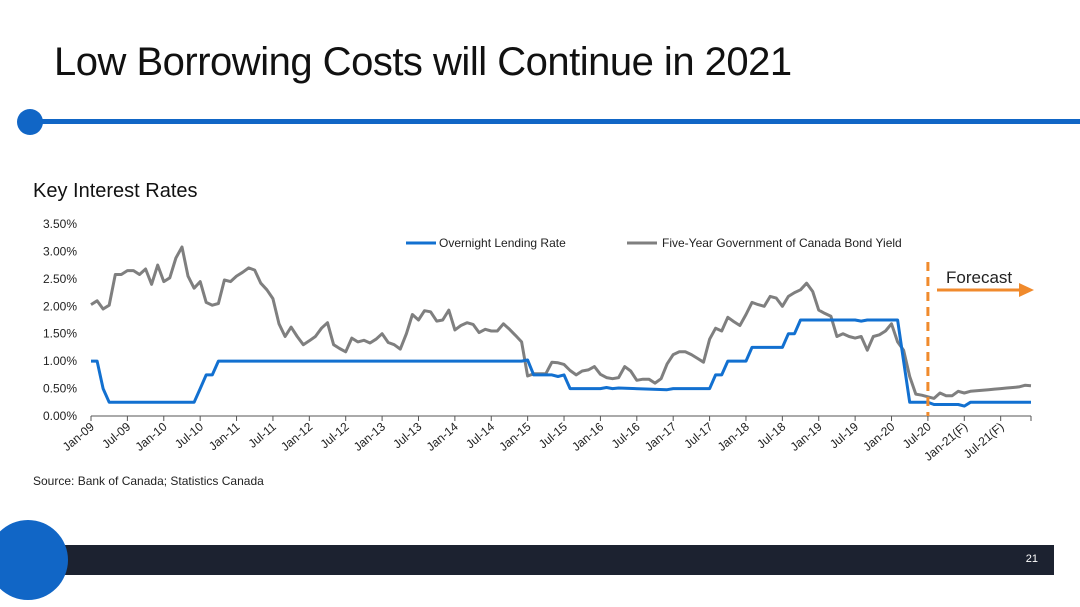 The height and width of the screenshot is (607, 1080). Describe the element at coordinates (502, 243) in the screenshot. I see `legend-label: Overnight Lending Rate` at that location.